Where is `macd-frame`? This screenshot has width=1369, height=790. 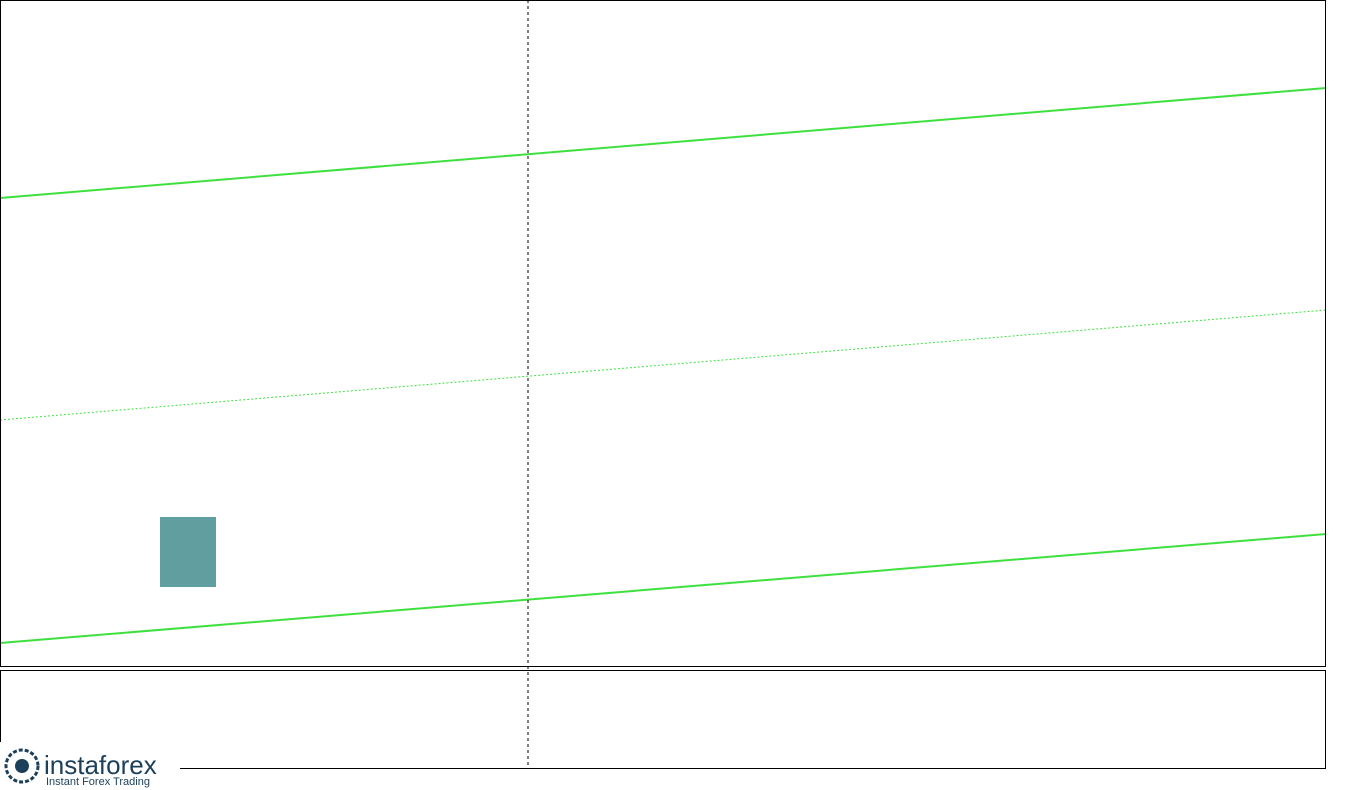
macd-frame is located at coordinates (663, 719).